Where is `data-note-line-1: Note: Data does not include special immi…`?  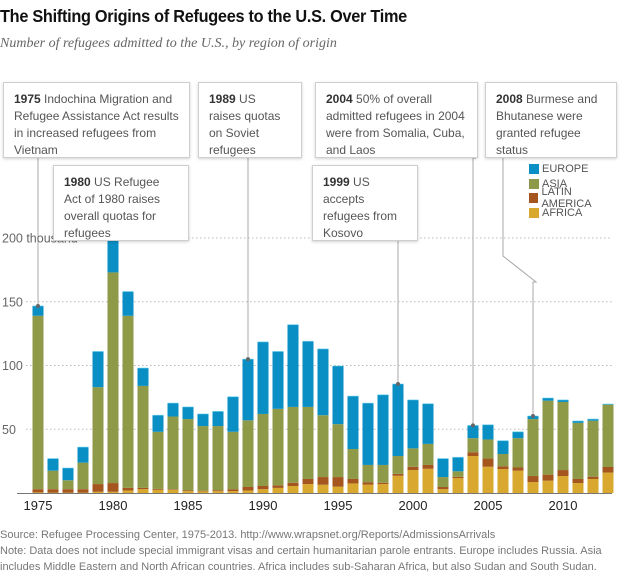
data-note-line-1: Note: Data does not include special immi… is located at coordinates (301, 551).